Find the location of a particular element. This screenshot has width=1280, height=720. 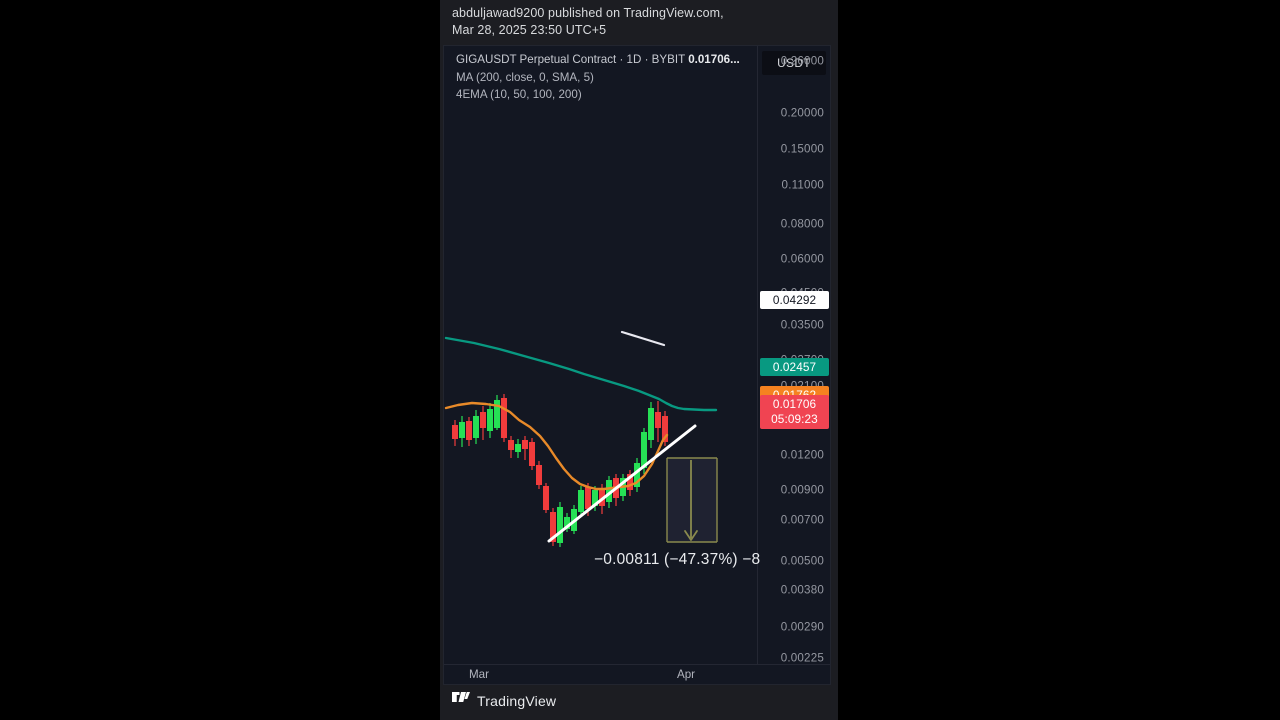

credit-line-2: Mar 28, 2025 23:50 UTC+5 is located at coordinates (529, 30).